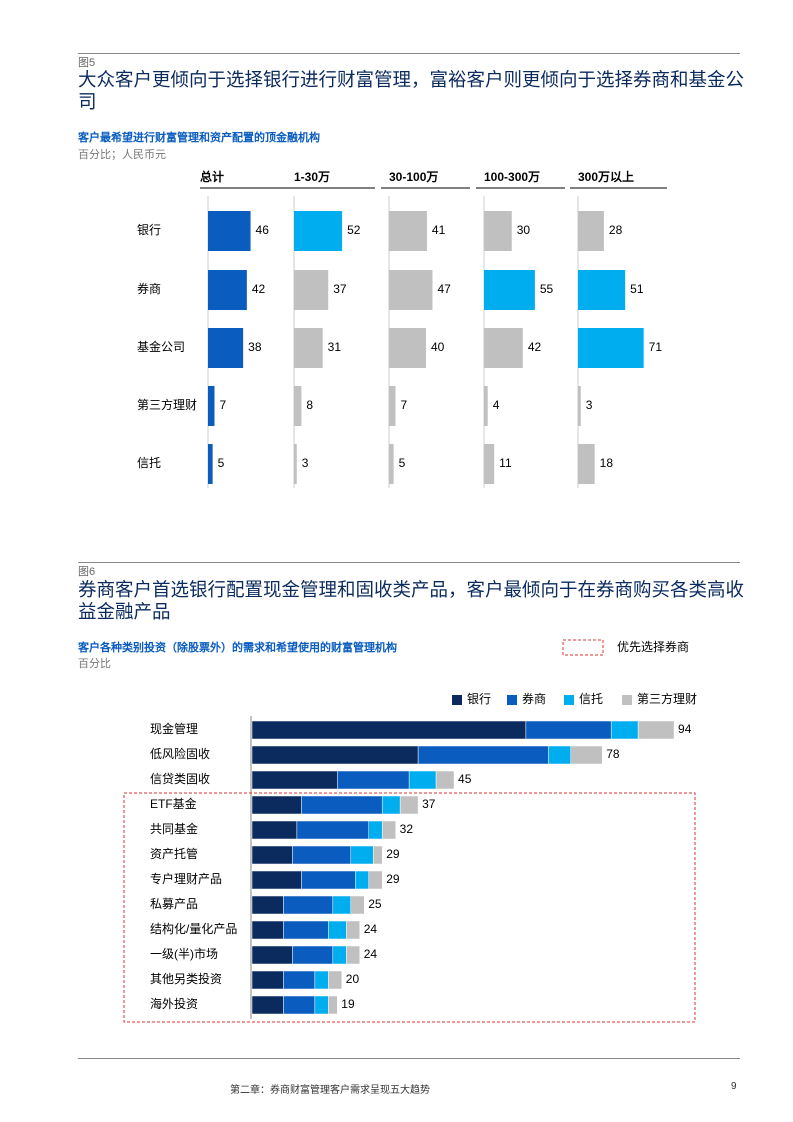 This screenshot has width=793, height=1122. What do you see at coordinates (479, 699) in the screenshot?
I see `legend-label: 银行` at bounding box center [479, 699].